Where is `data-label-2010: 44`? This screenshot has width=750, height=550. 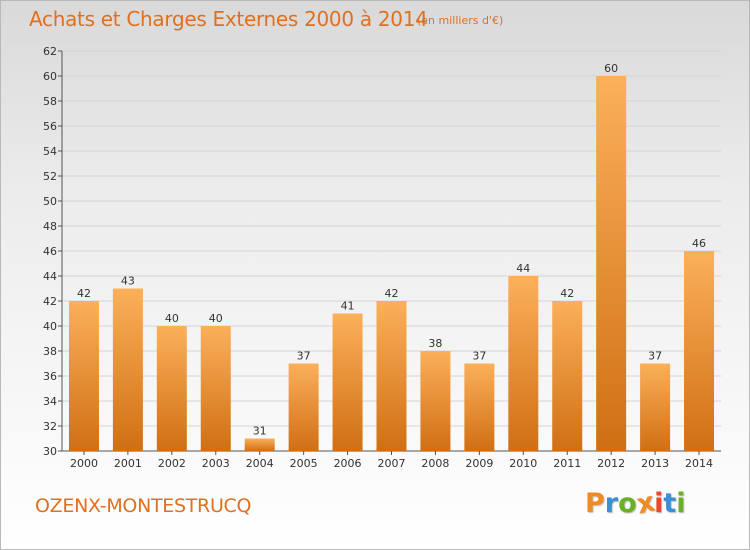
data-label-2010: 44 is located at coordinates (523, 268).